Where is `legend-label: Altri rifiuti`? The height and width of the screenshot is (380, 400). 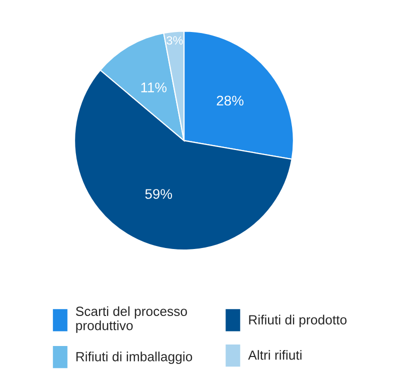 legend-label: Altri rifiuti is located at coordinates (275, 355).